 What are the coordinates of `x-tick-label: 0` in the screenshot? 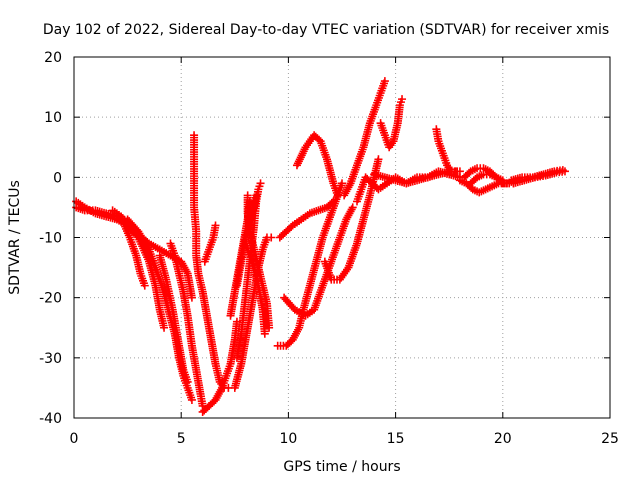 It's located at (74, 439).